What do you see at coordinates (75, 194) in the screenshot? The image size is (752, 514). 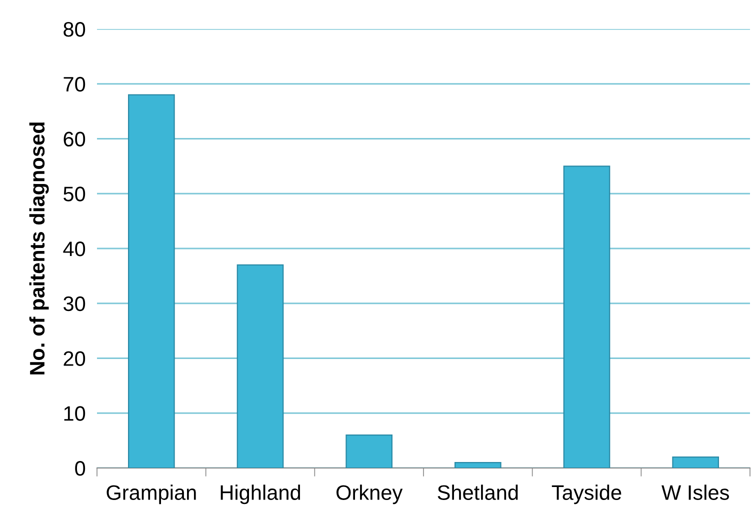 I see `y-tick-label: 50` at bounding box center [75, 194].